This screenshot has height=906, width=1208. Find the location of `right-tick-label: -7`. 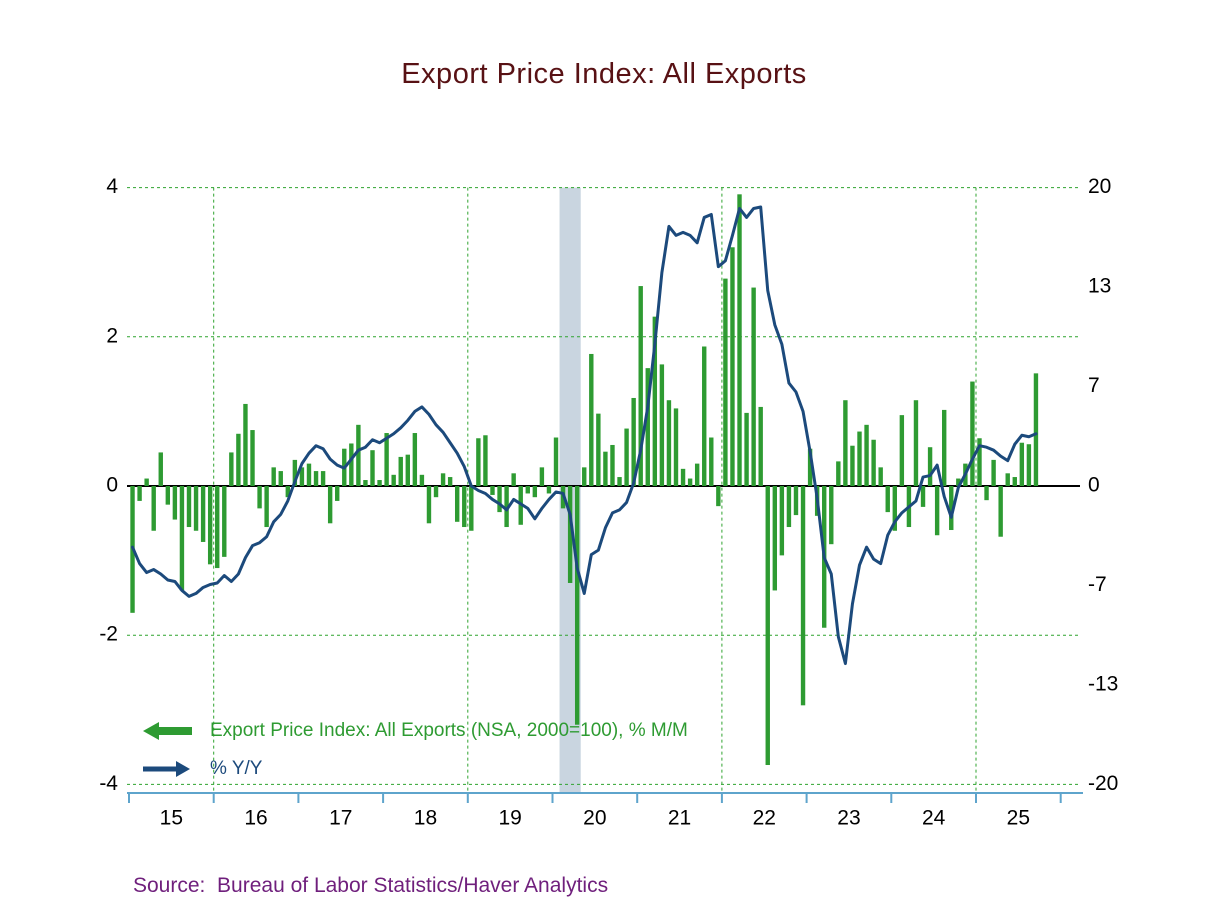

right-tick-label: -7 is located at coordinates (1097, 584).